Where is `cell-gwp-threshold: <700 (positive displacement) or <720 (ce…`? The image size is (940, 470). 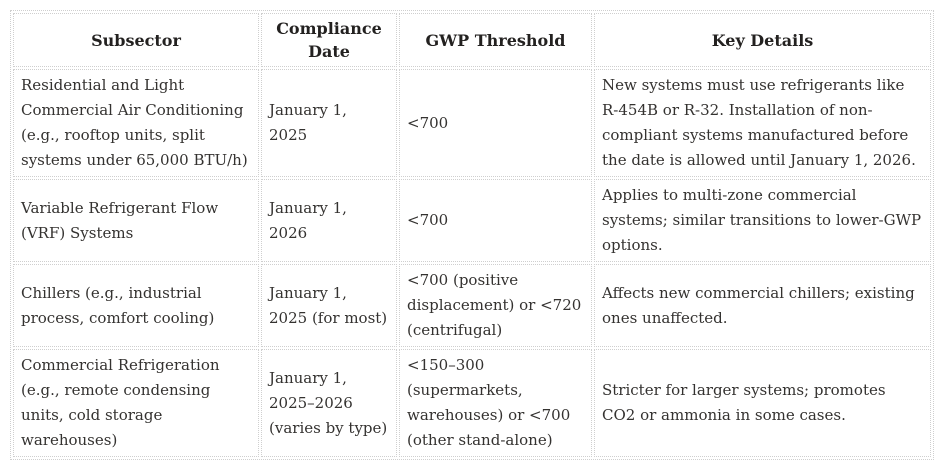 cell-gwp-threshold: <700 (positive displacement) or <720 (ce… is located at coordinates (495, 305).